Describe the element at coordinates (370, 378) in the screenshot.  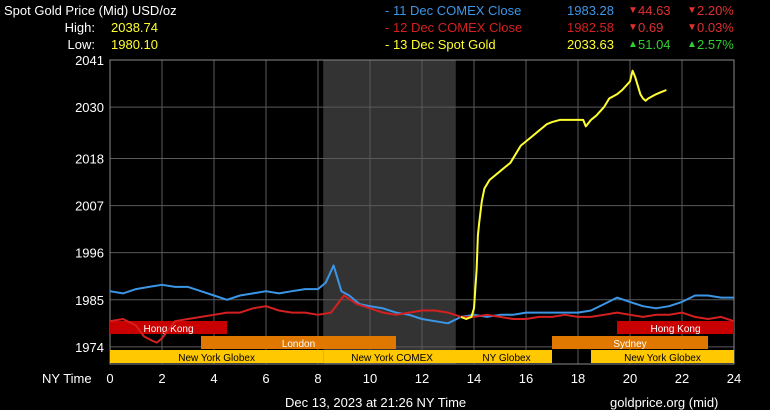
I see `x-tick-label: 10` at that location.